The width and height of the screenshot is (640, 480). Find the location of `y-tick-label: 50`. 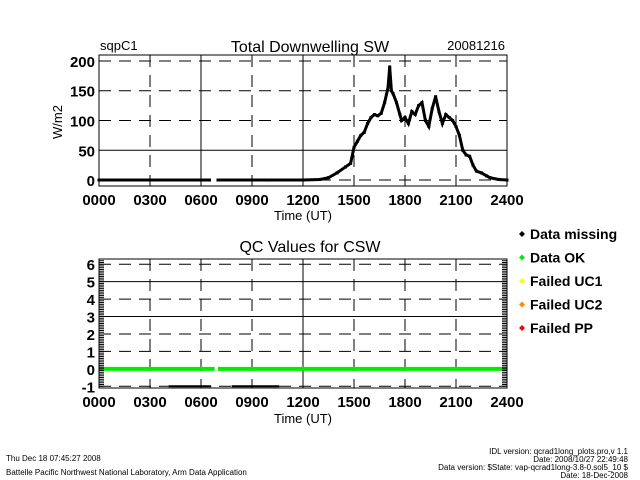

y-tick-label: 50 is located at coordinates (86, 151).